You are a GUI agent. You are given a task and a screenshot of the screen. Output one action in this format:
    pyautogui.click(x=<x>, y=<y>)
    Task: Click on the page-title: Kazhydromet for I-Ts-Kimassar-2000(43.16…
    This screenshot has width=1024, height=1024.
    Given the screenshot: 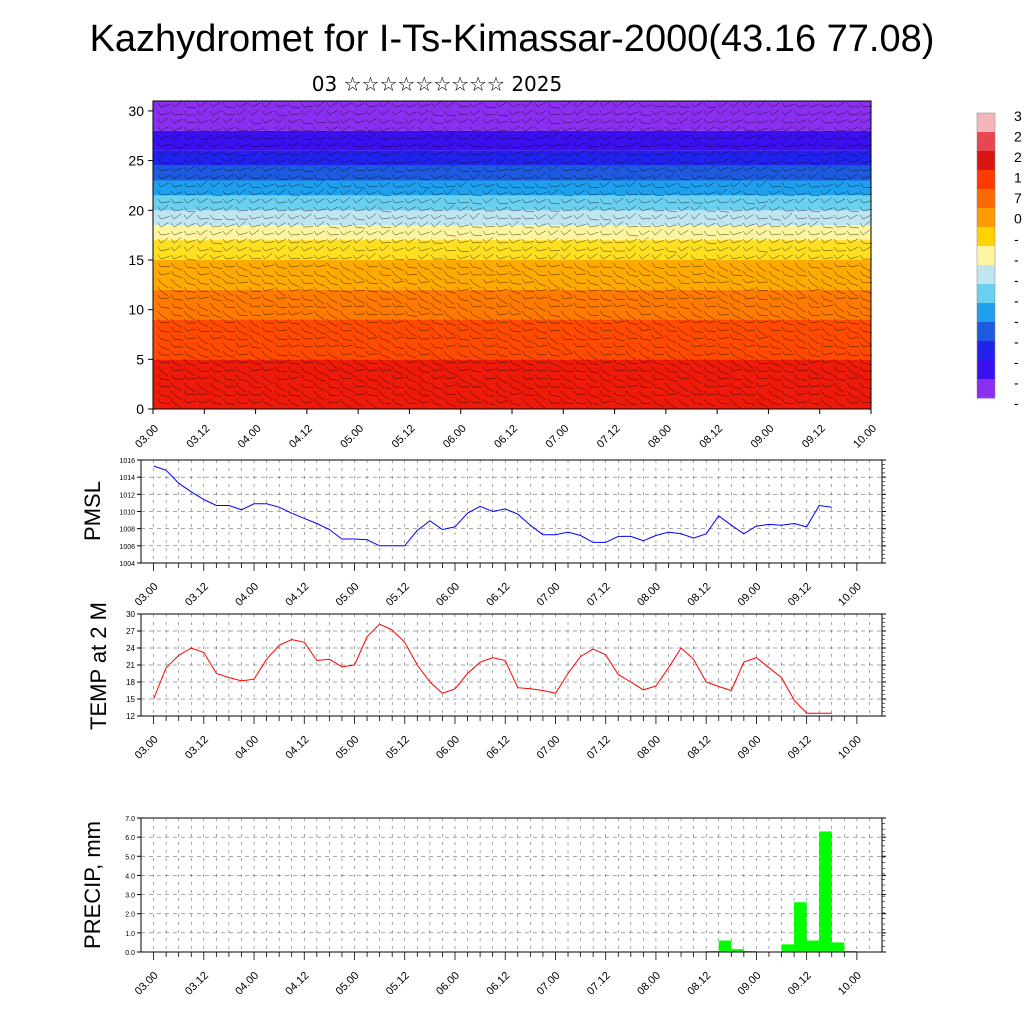 What is the action you would take?
    pyautogui.click(x=512, y=39)
    